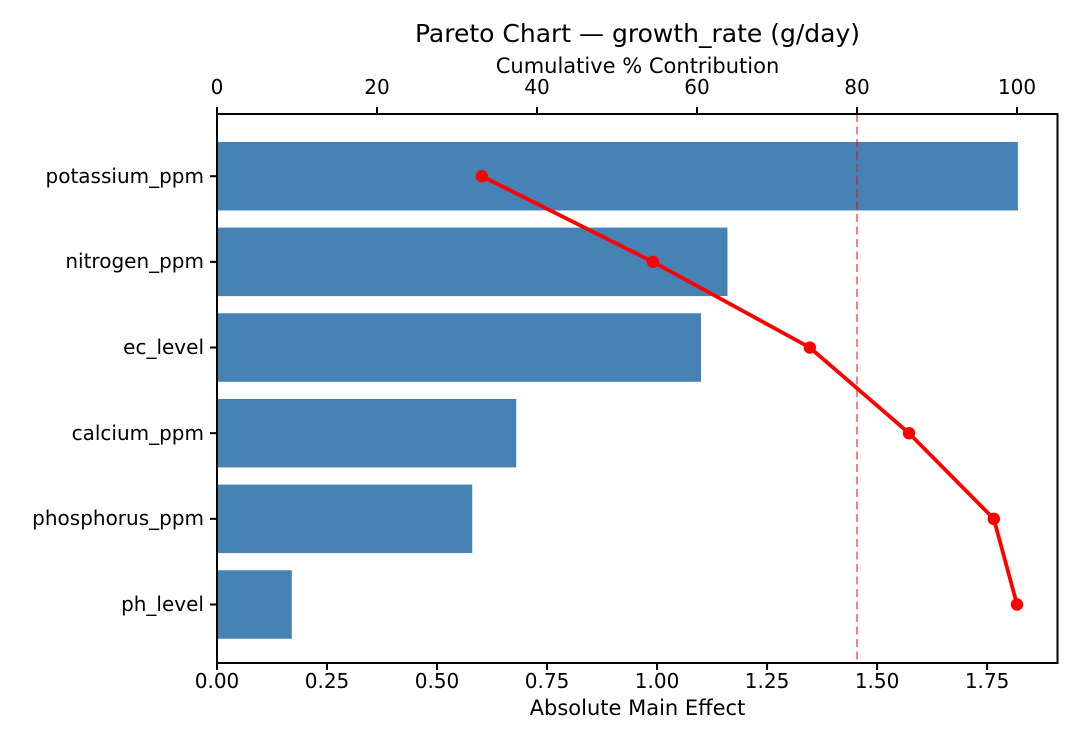 Image resolution: width=1080 pixels, height=750 pixels. Describe the element at coordinates (163, 347) in the screenshot. I see `y-tick-label-ec_level: ec_level` at that location.